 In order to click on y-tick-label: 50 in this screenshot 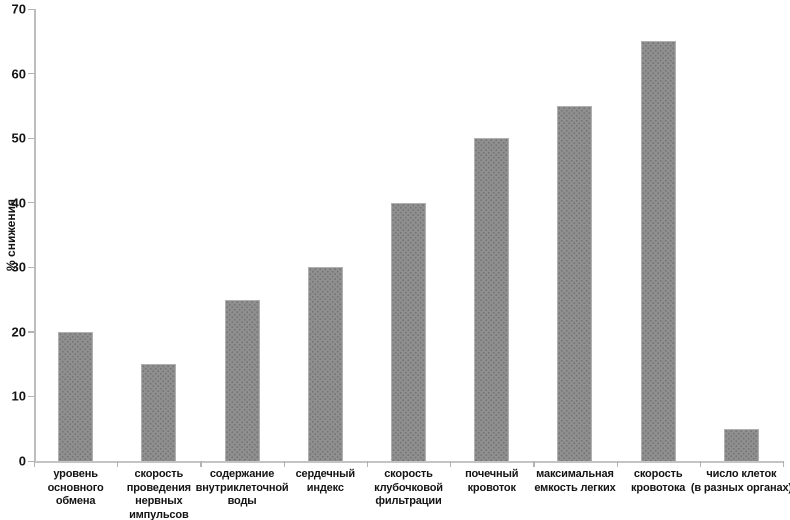, I will do `click(18, 138)`.